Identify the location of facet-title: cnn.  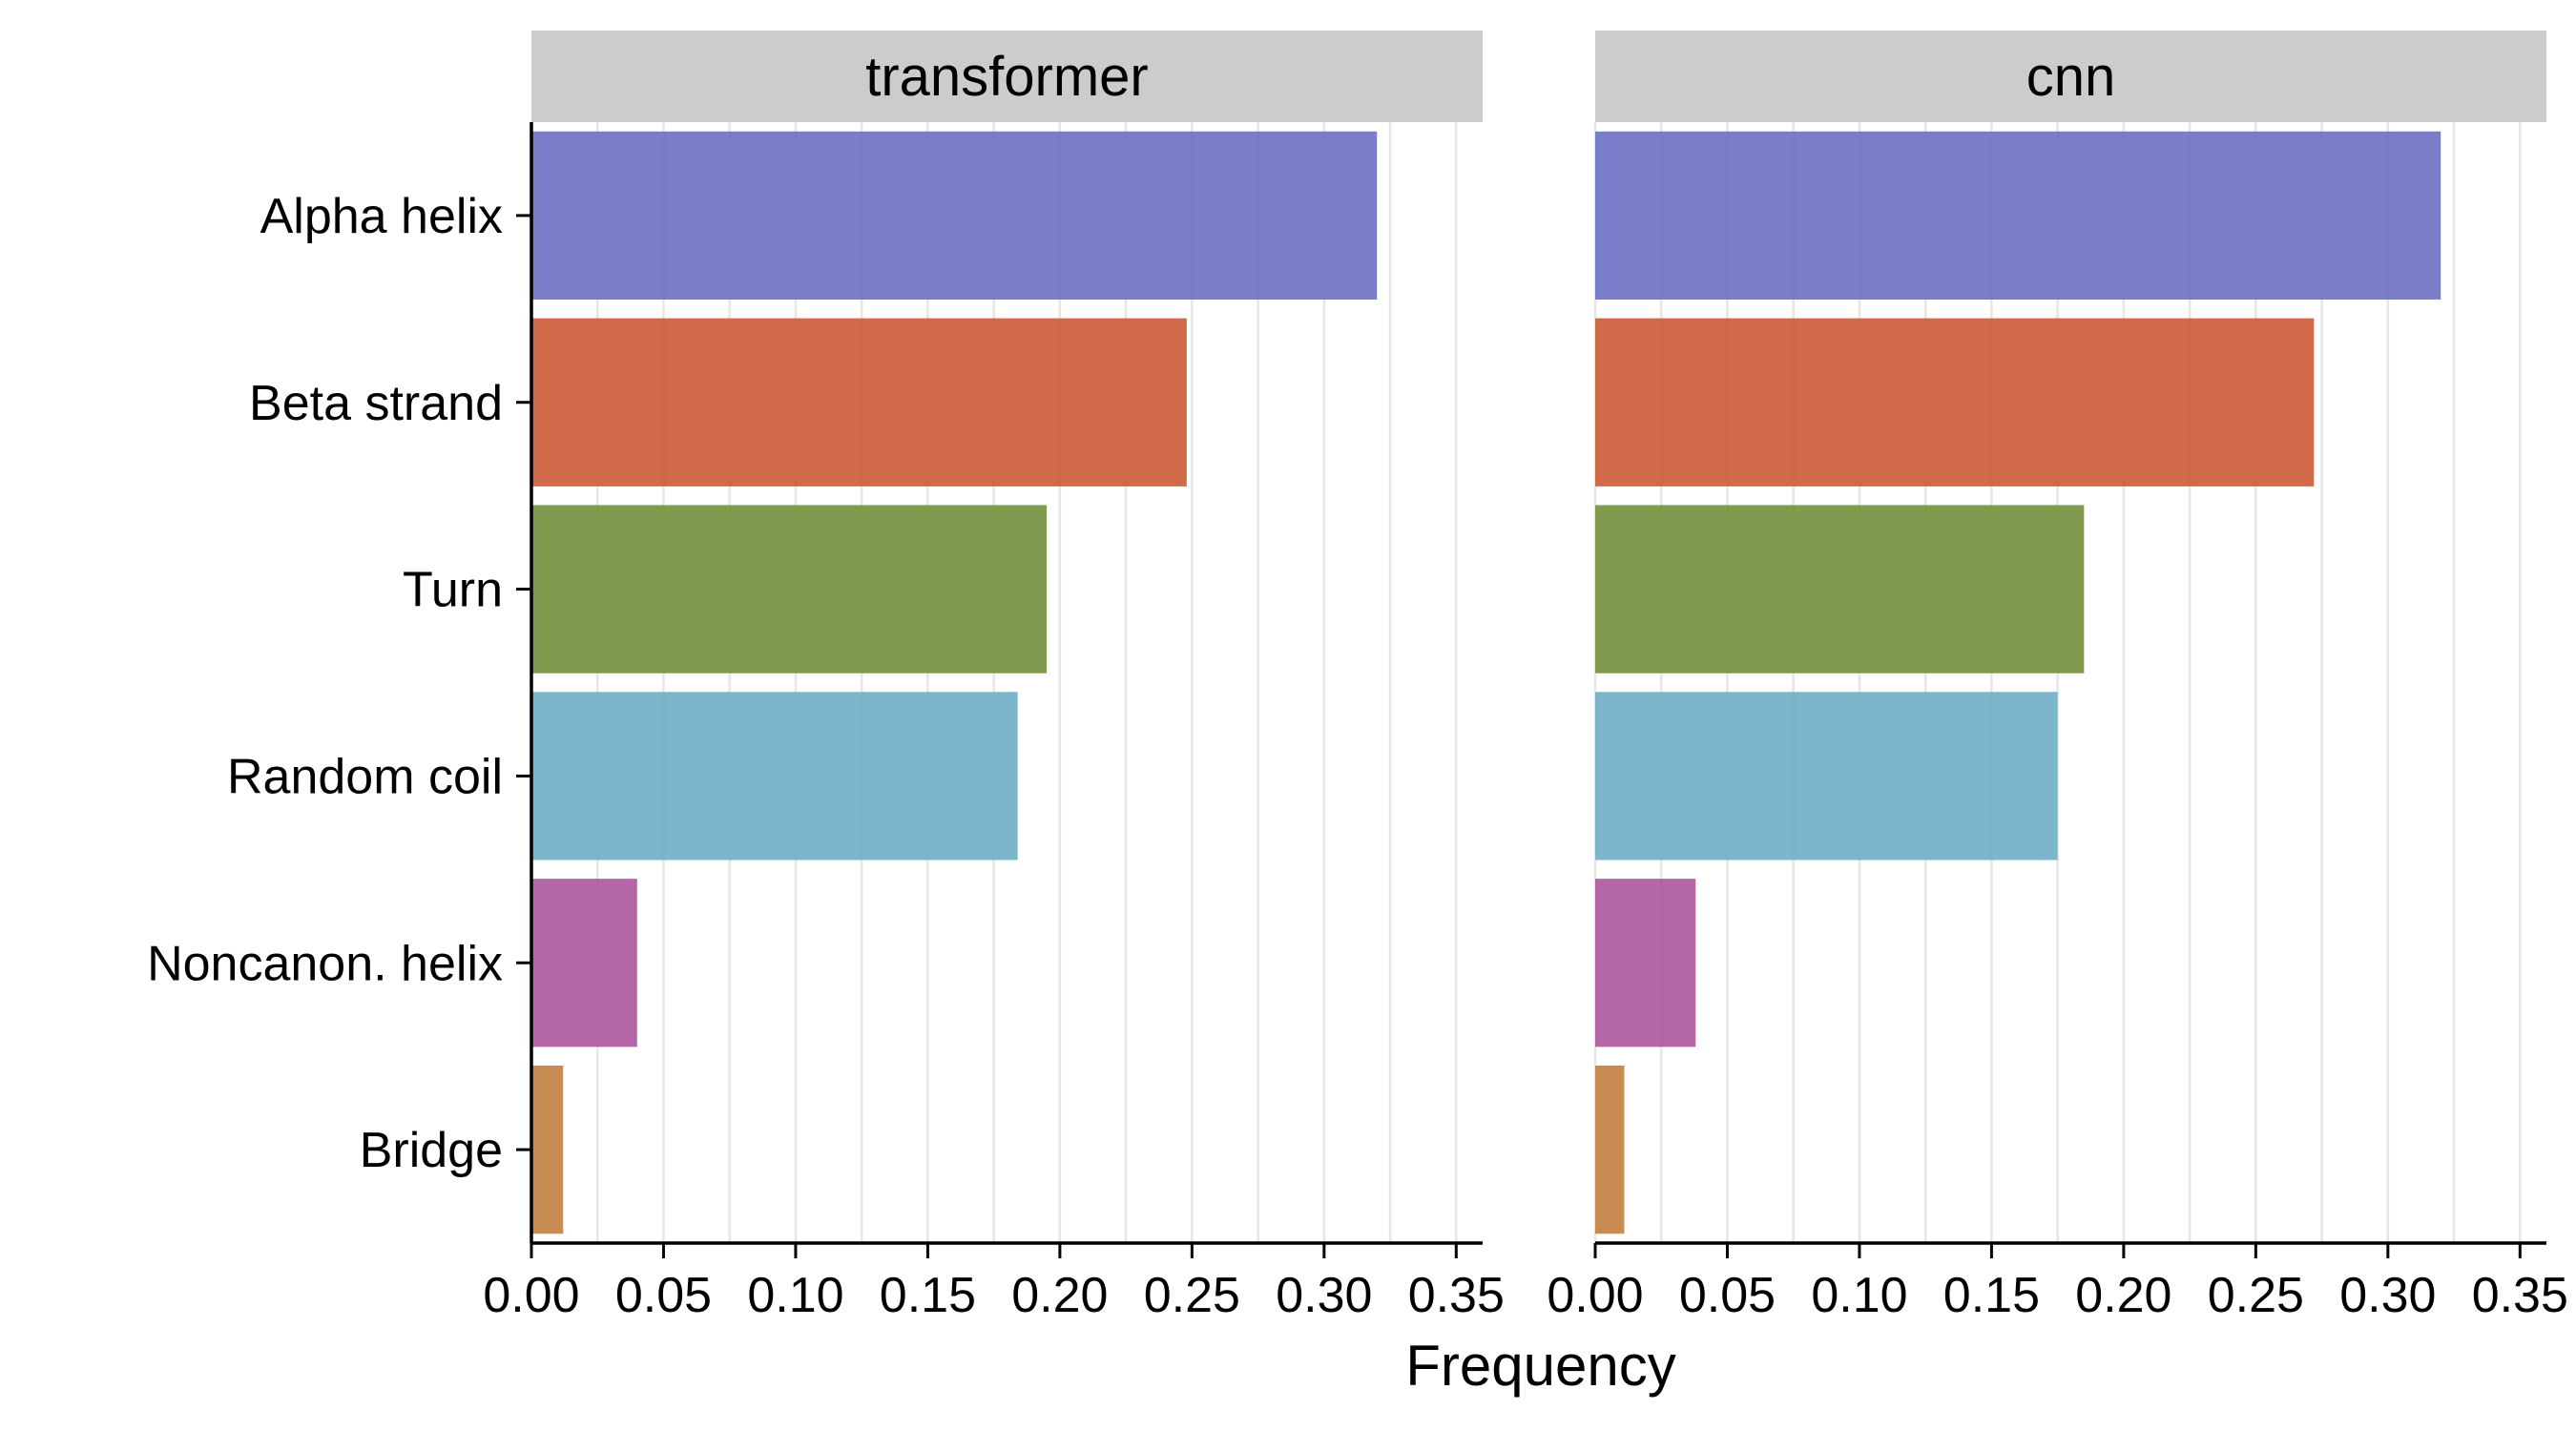
(2071, 77).